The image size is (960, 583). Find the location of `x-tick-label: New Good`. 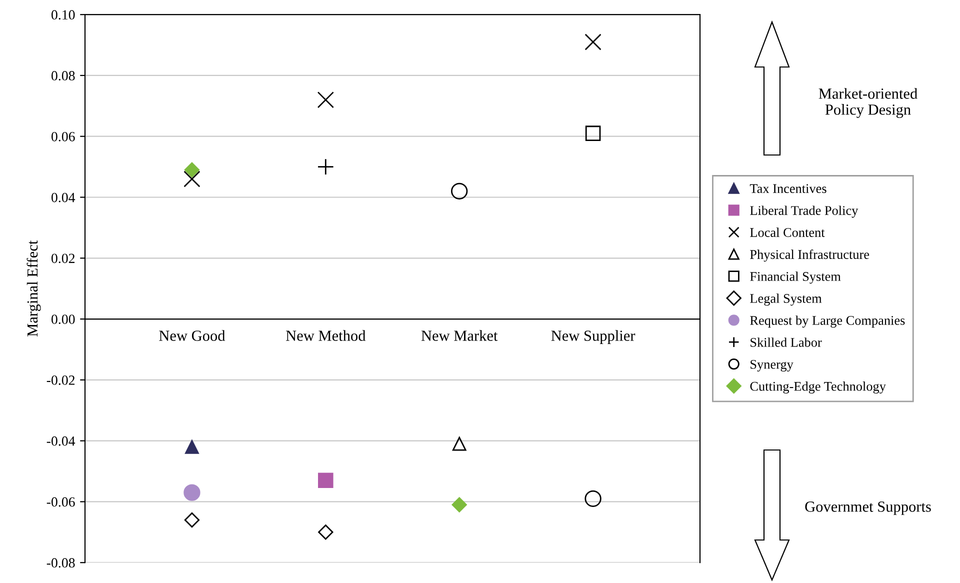

x-tick-label: New Good is located at coordinates (192, 335).